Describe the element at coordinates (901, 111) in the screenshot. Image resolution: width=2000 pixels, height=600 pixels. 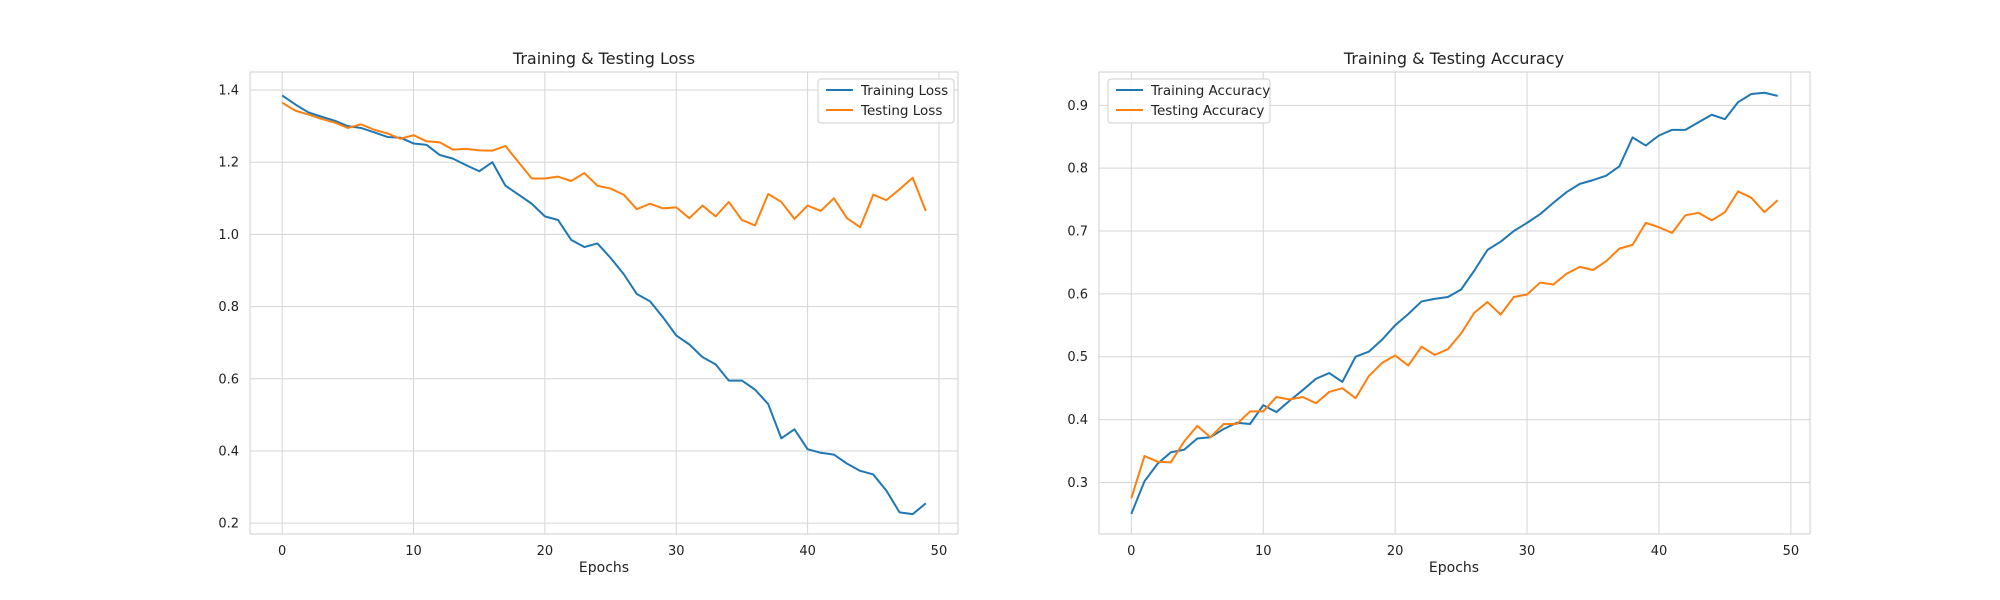
I see `loss-legend-label-testing: Testing Loss` at that location.